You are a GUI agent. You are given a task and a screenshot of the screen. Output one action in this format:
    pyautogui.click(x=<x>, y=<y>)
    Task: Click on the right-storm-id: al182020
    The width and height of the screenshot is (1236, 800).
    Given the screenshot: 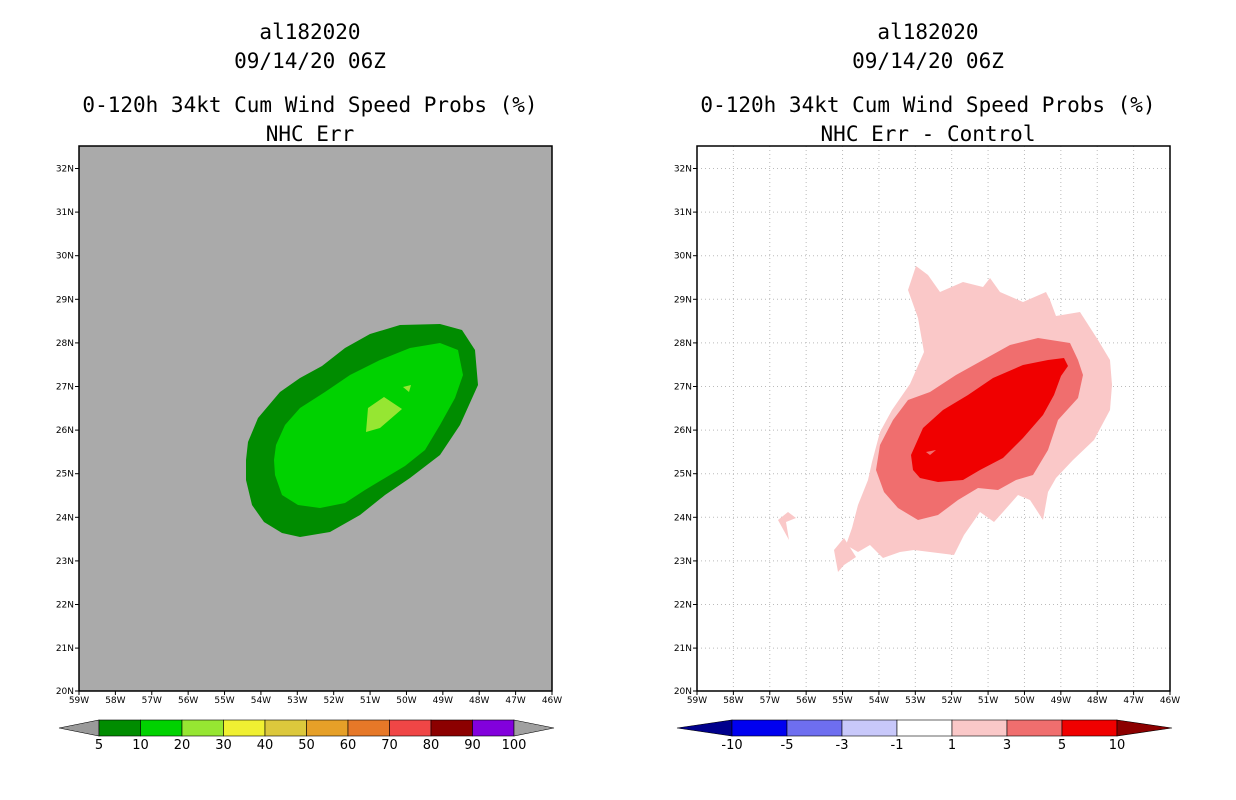 What is the action you would take?
    pyautogui.click(x=928, y=32)
    